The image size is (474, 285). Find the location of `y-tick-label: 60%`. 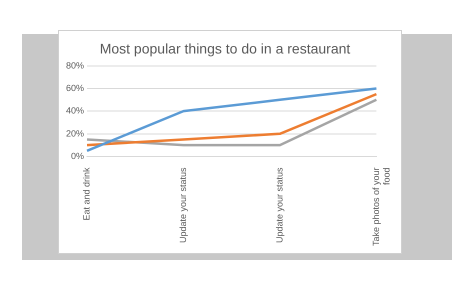

y-tick-label: 60% is located at coordinates (75, 87).